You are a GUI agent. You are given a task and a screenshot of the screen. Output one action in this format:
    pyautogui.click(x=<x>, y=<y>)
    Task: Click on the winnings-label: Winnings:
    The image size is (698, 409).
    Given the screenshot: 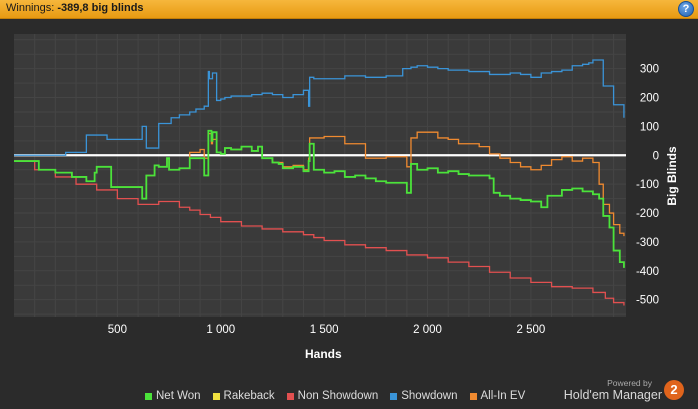 What is the action you would take?
    pyautogui.click(x=30, y=8)
    